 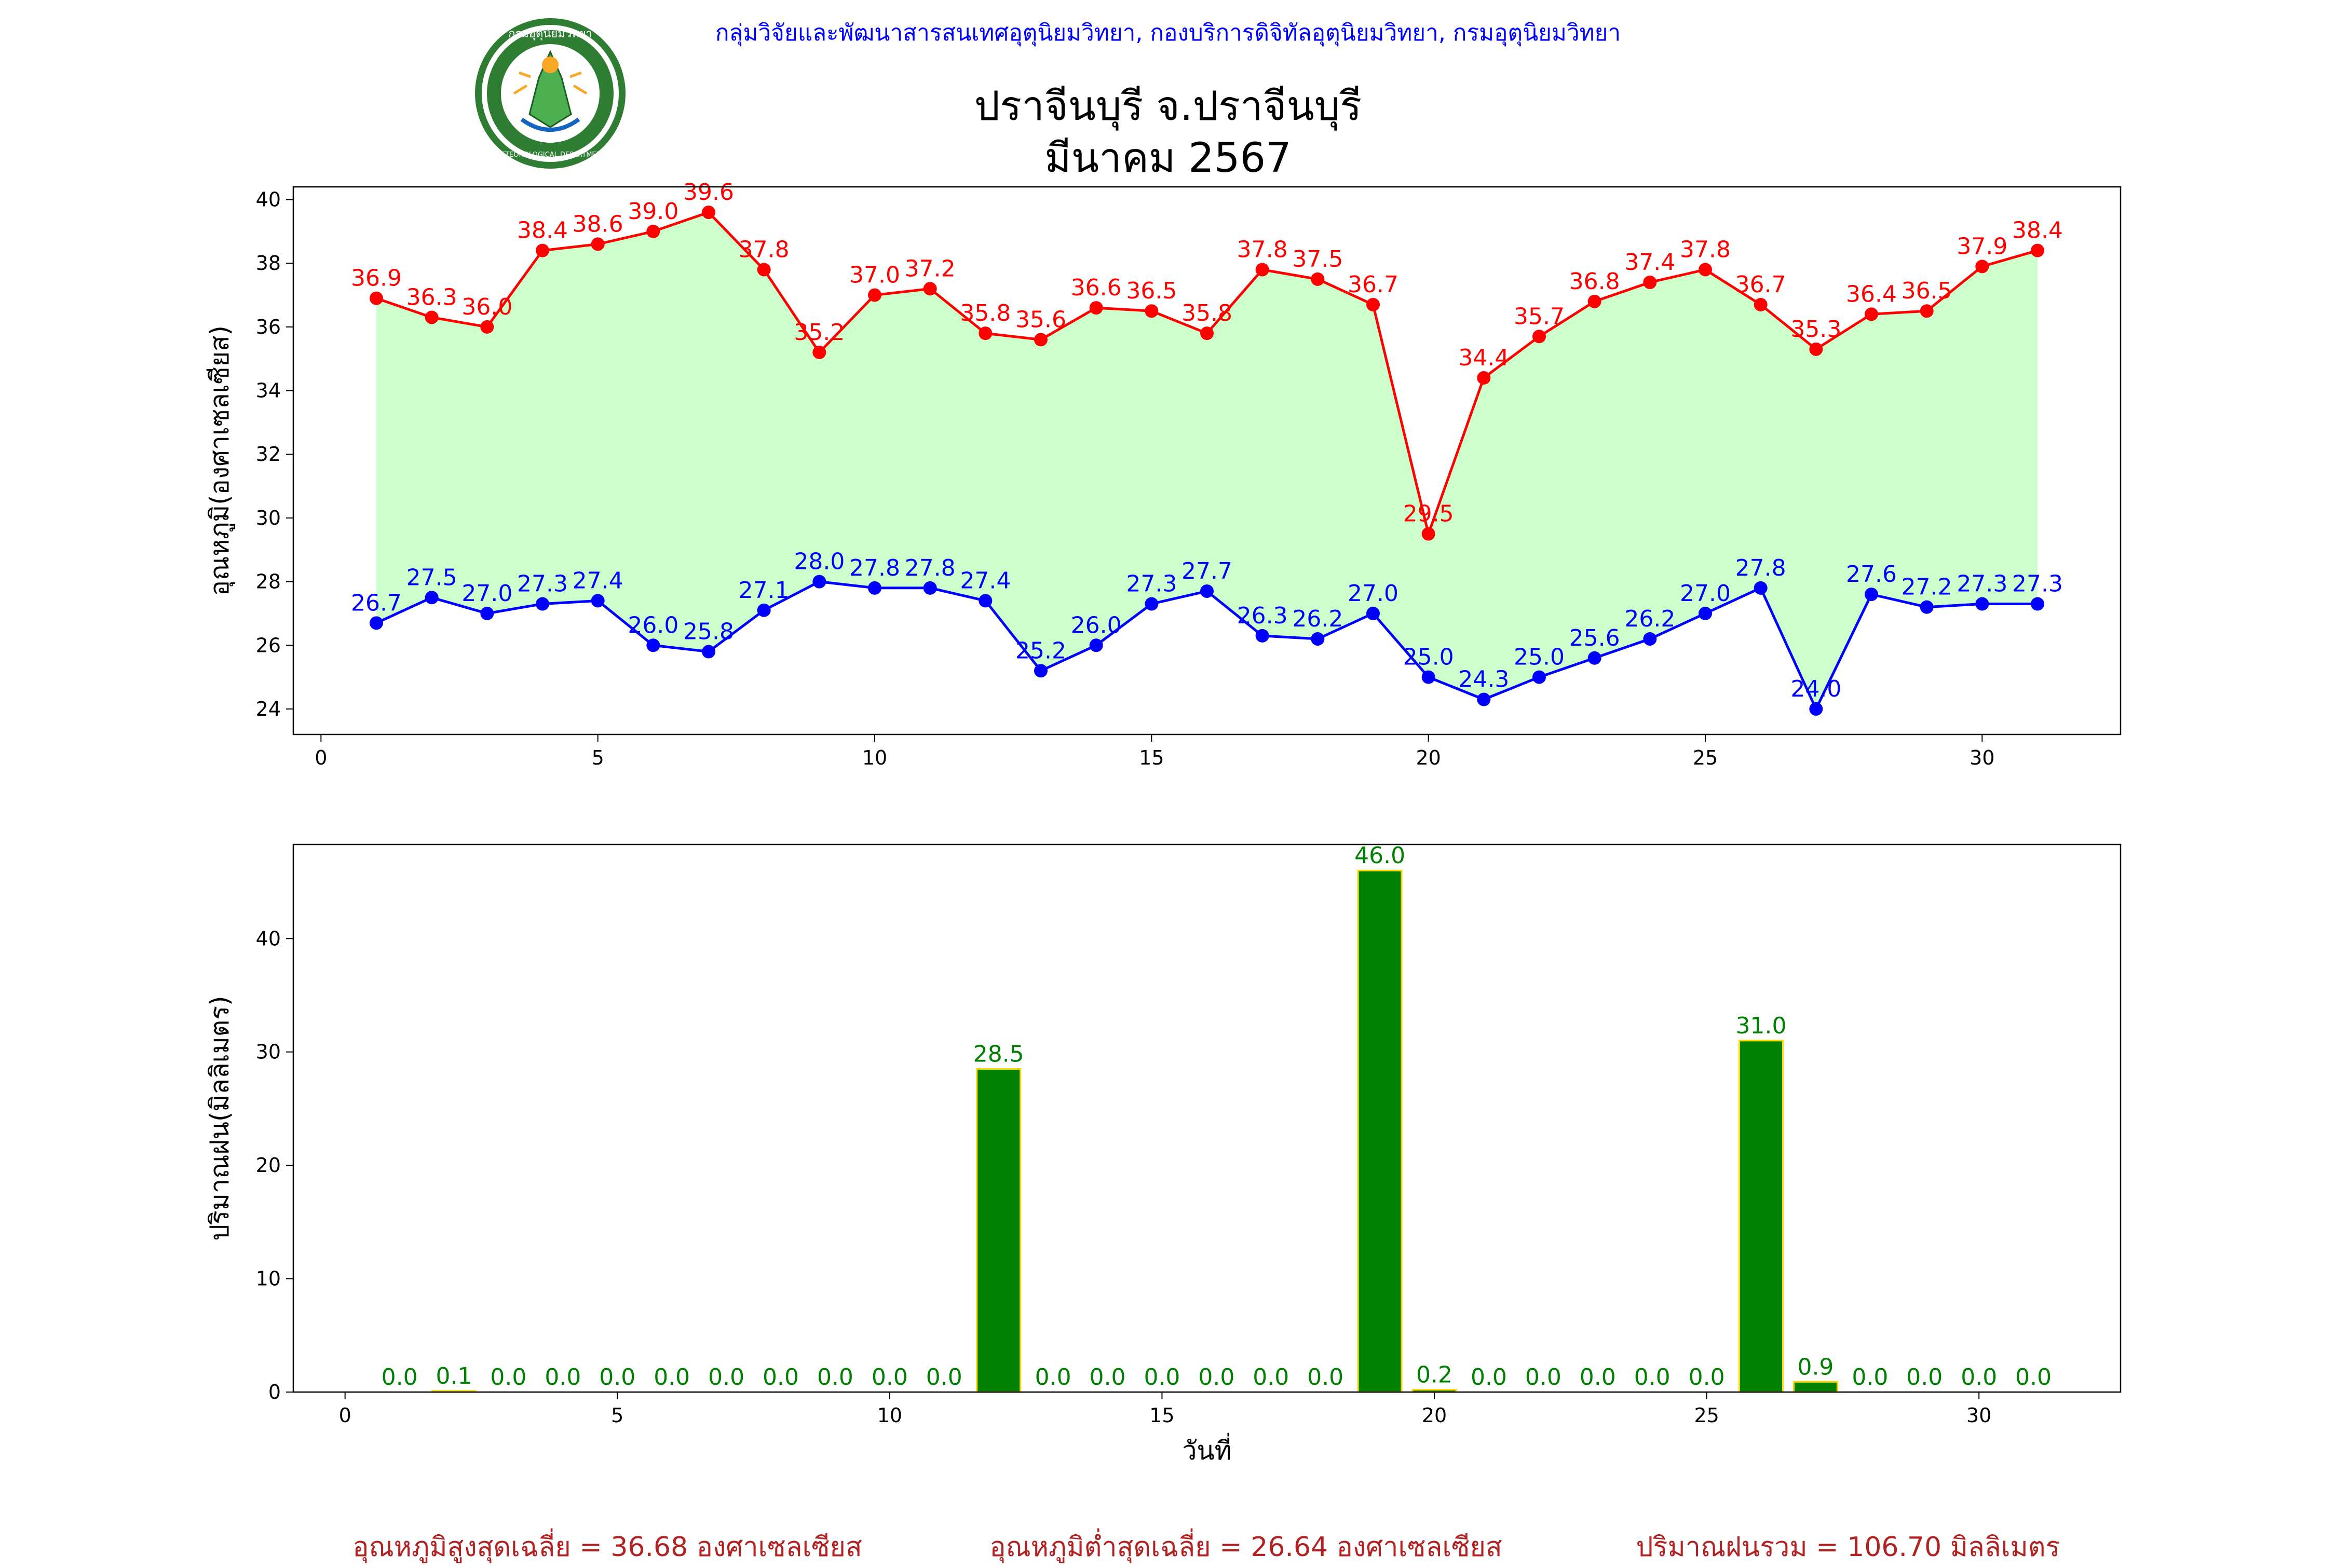 What do you see at coordinates (1206, 571) in the screenshot?
I see `min-temp-data-label: 27.7` at bounding box center [1206, 571].